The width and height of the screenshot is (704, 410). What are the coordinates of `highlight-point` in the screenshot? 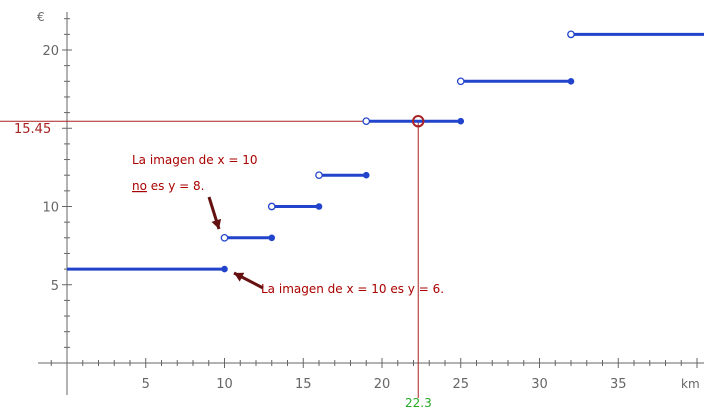 It's located at (418, 121).